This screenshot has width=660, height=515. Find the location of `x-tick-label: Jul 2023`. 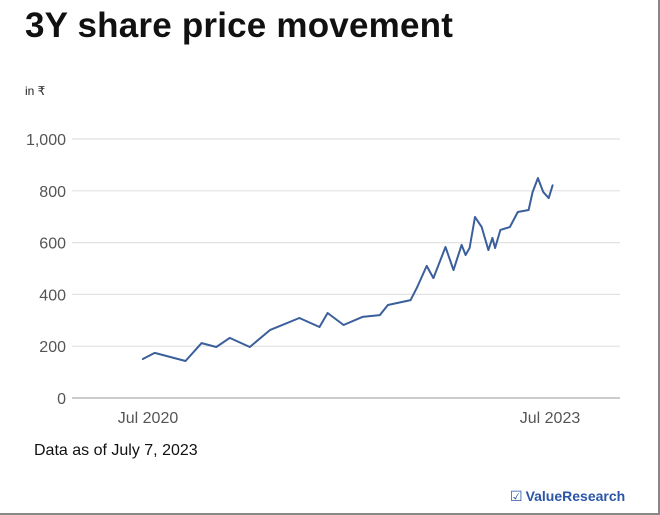

x-tick-label: Jul 2023 is located at coordinates (550, 418).